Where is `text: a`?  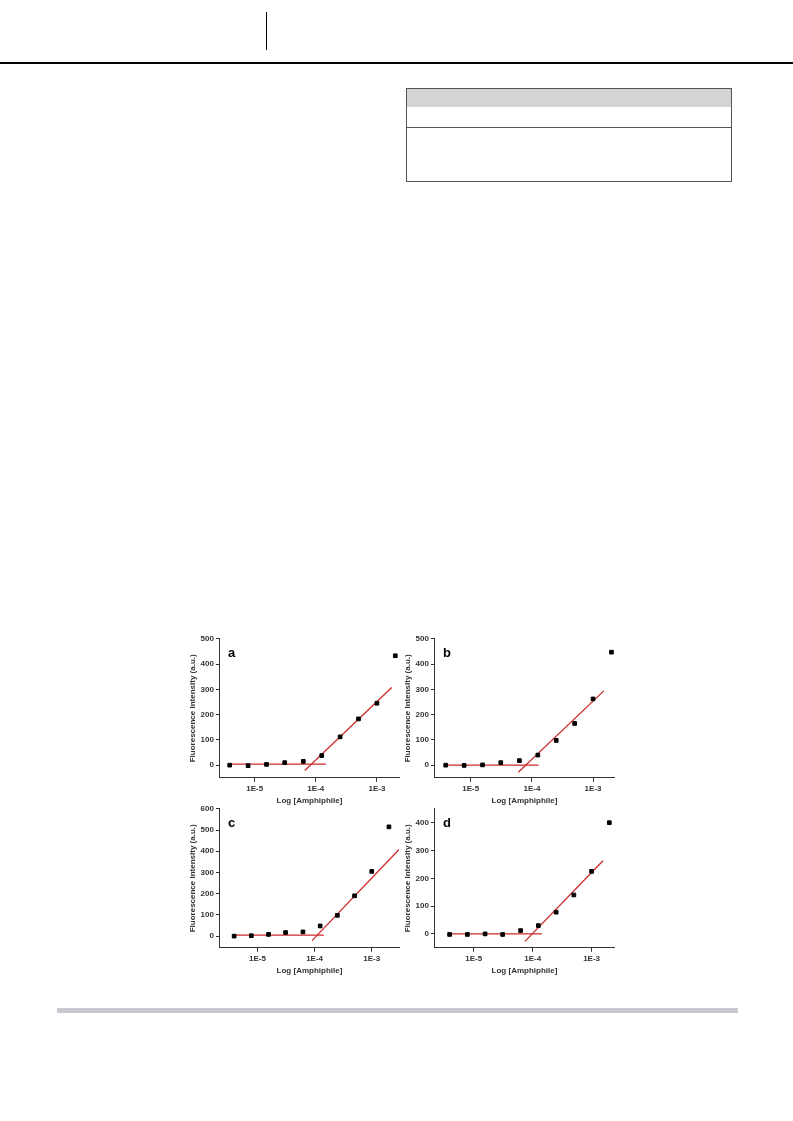 text: a is located at coordinates (231, 652).